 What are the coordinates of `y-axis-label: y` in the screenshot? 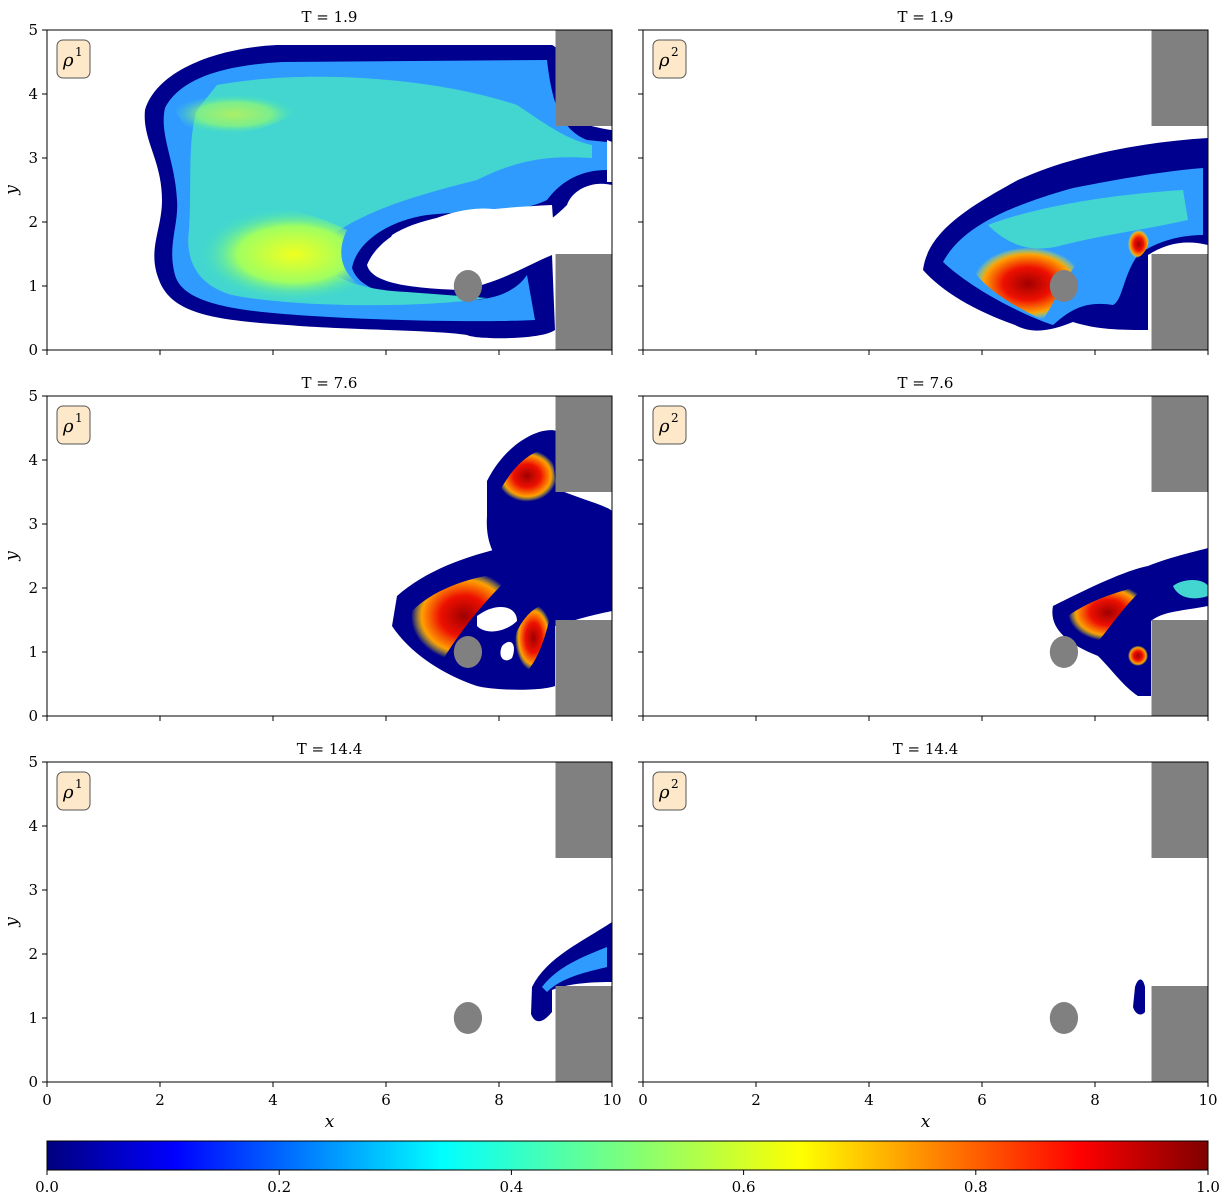 It's located at (12, 922).